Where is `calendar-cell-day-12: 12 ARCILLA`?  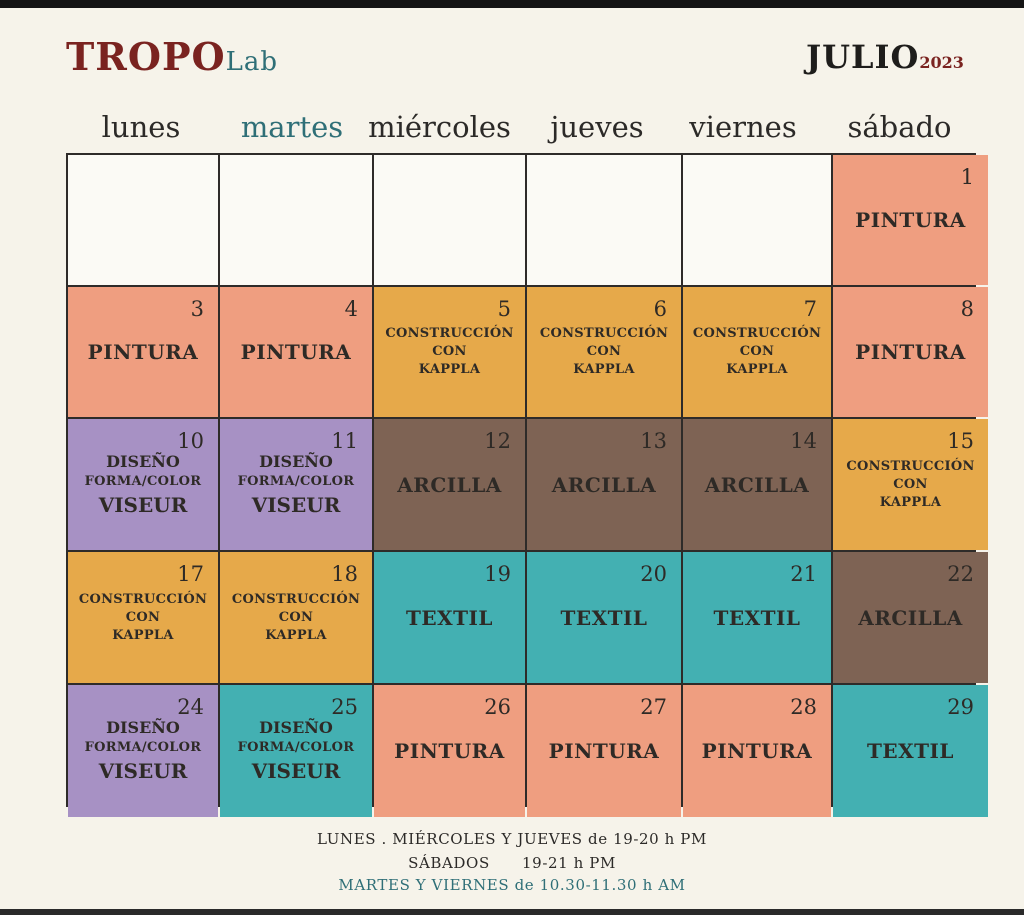
calendar-cell-day-12: 12 ARCILLA is located at coordinates (449, 484).